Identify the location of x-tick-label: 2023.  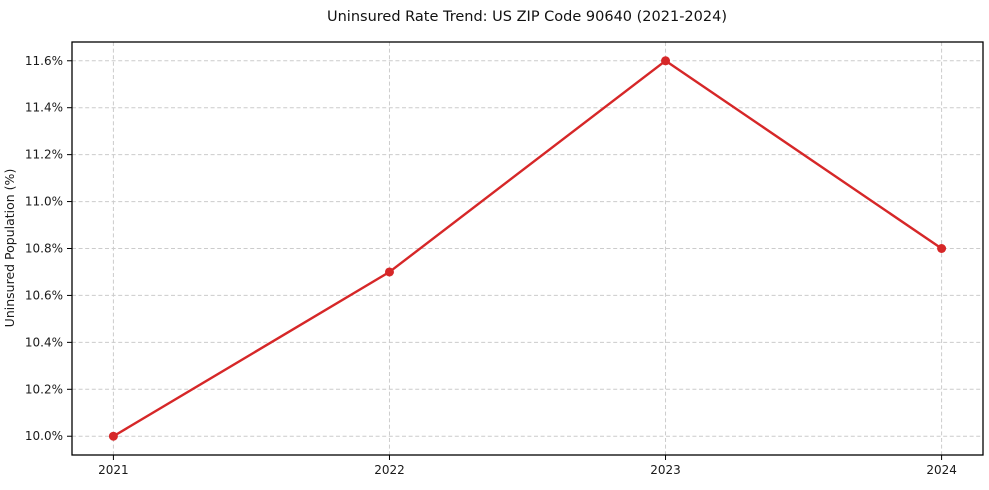
(665, 470).